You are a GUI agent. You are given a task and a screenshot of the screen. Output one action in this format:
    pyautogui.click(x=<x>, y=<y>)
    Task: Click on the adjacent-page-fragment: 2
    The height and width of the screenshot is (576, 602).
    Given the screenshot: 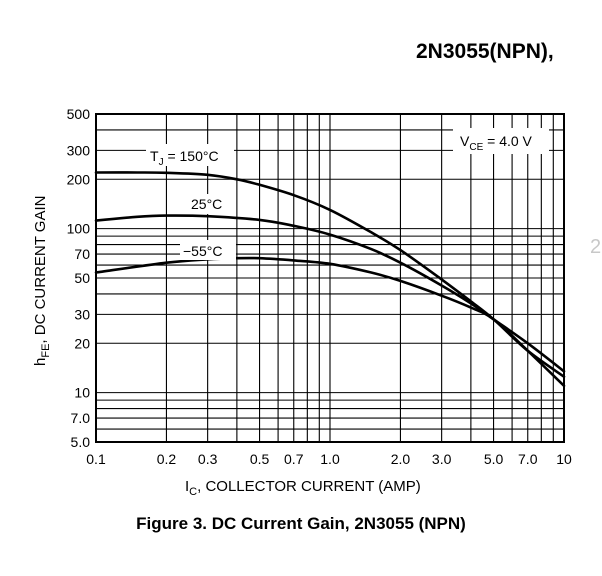 What is the action you would take?
    pyautogui.click(x=596, y=247)
    